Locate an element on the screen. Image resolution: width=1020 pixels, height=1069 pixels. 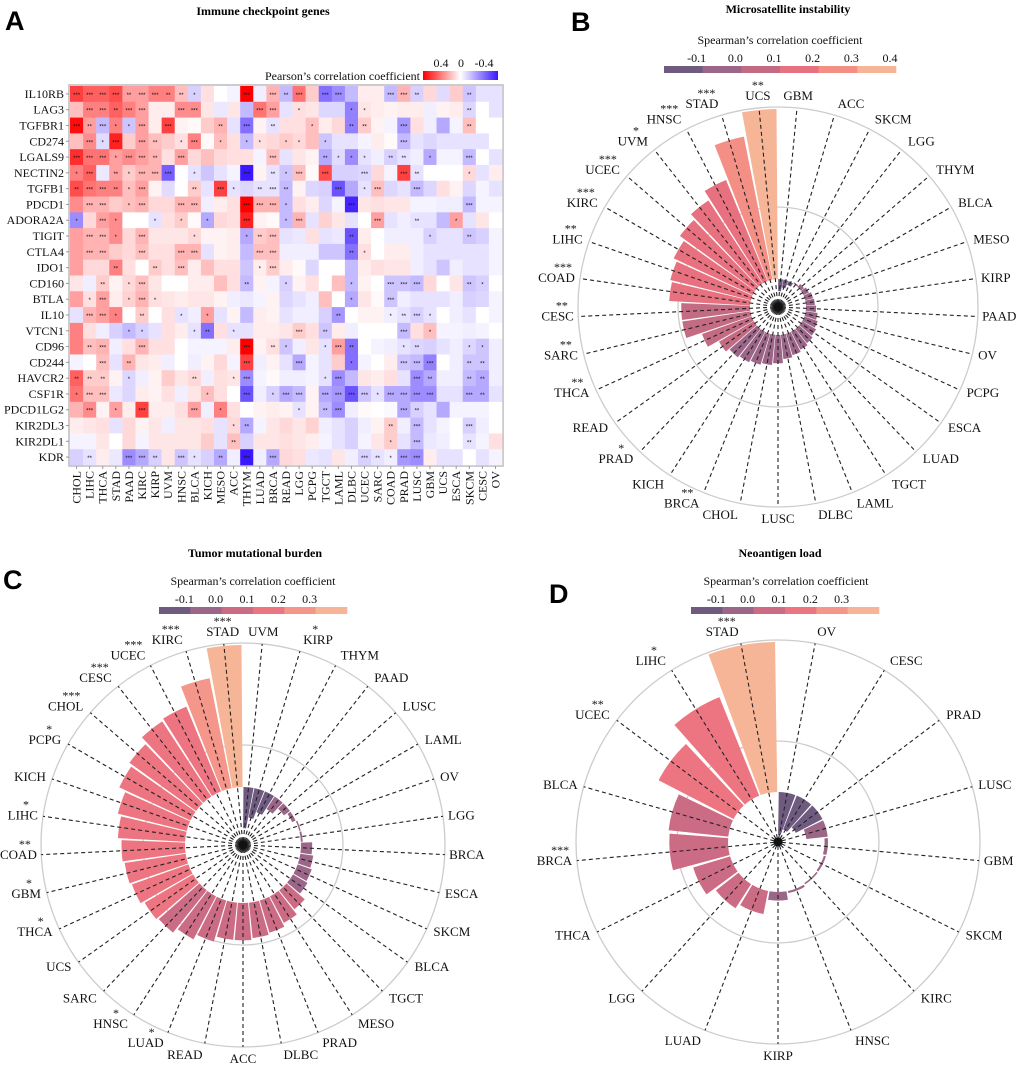
row-label: ADORA2A is located at coordinates (36, 220).